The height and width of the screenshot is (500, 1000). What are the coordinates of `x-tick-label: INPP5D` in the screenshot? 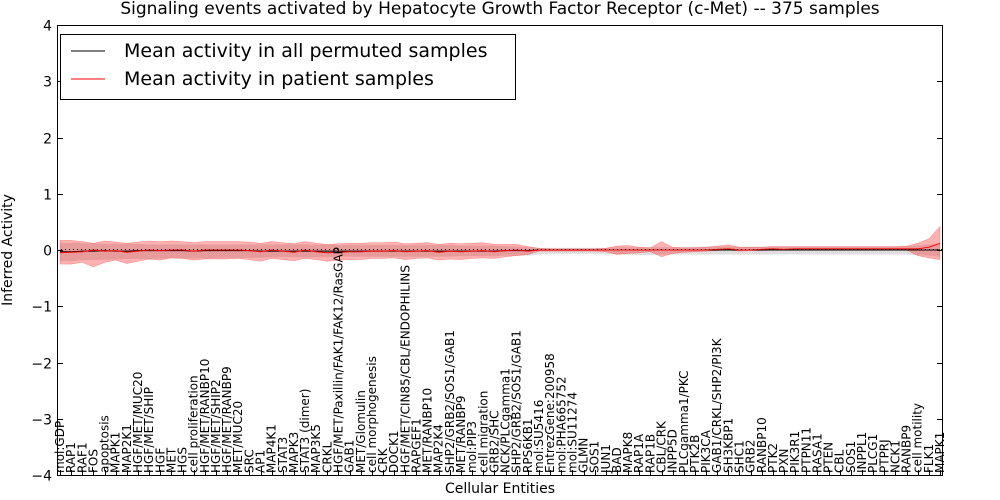 It's located at (673, 451).